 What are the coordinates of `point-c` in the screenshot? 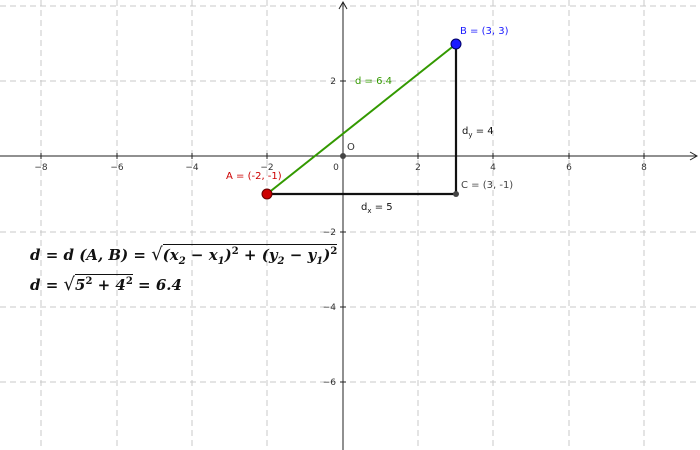 It's located at (456, 194).